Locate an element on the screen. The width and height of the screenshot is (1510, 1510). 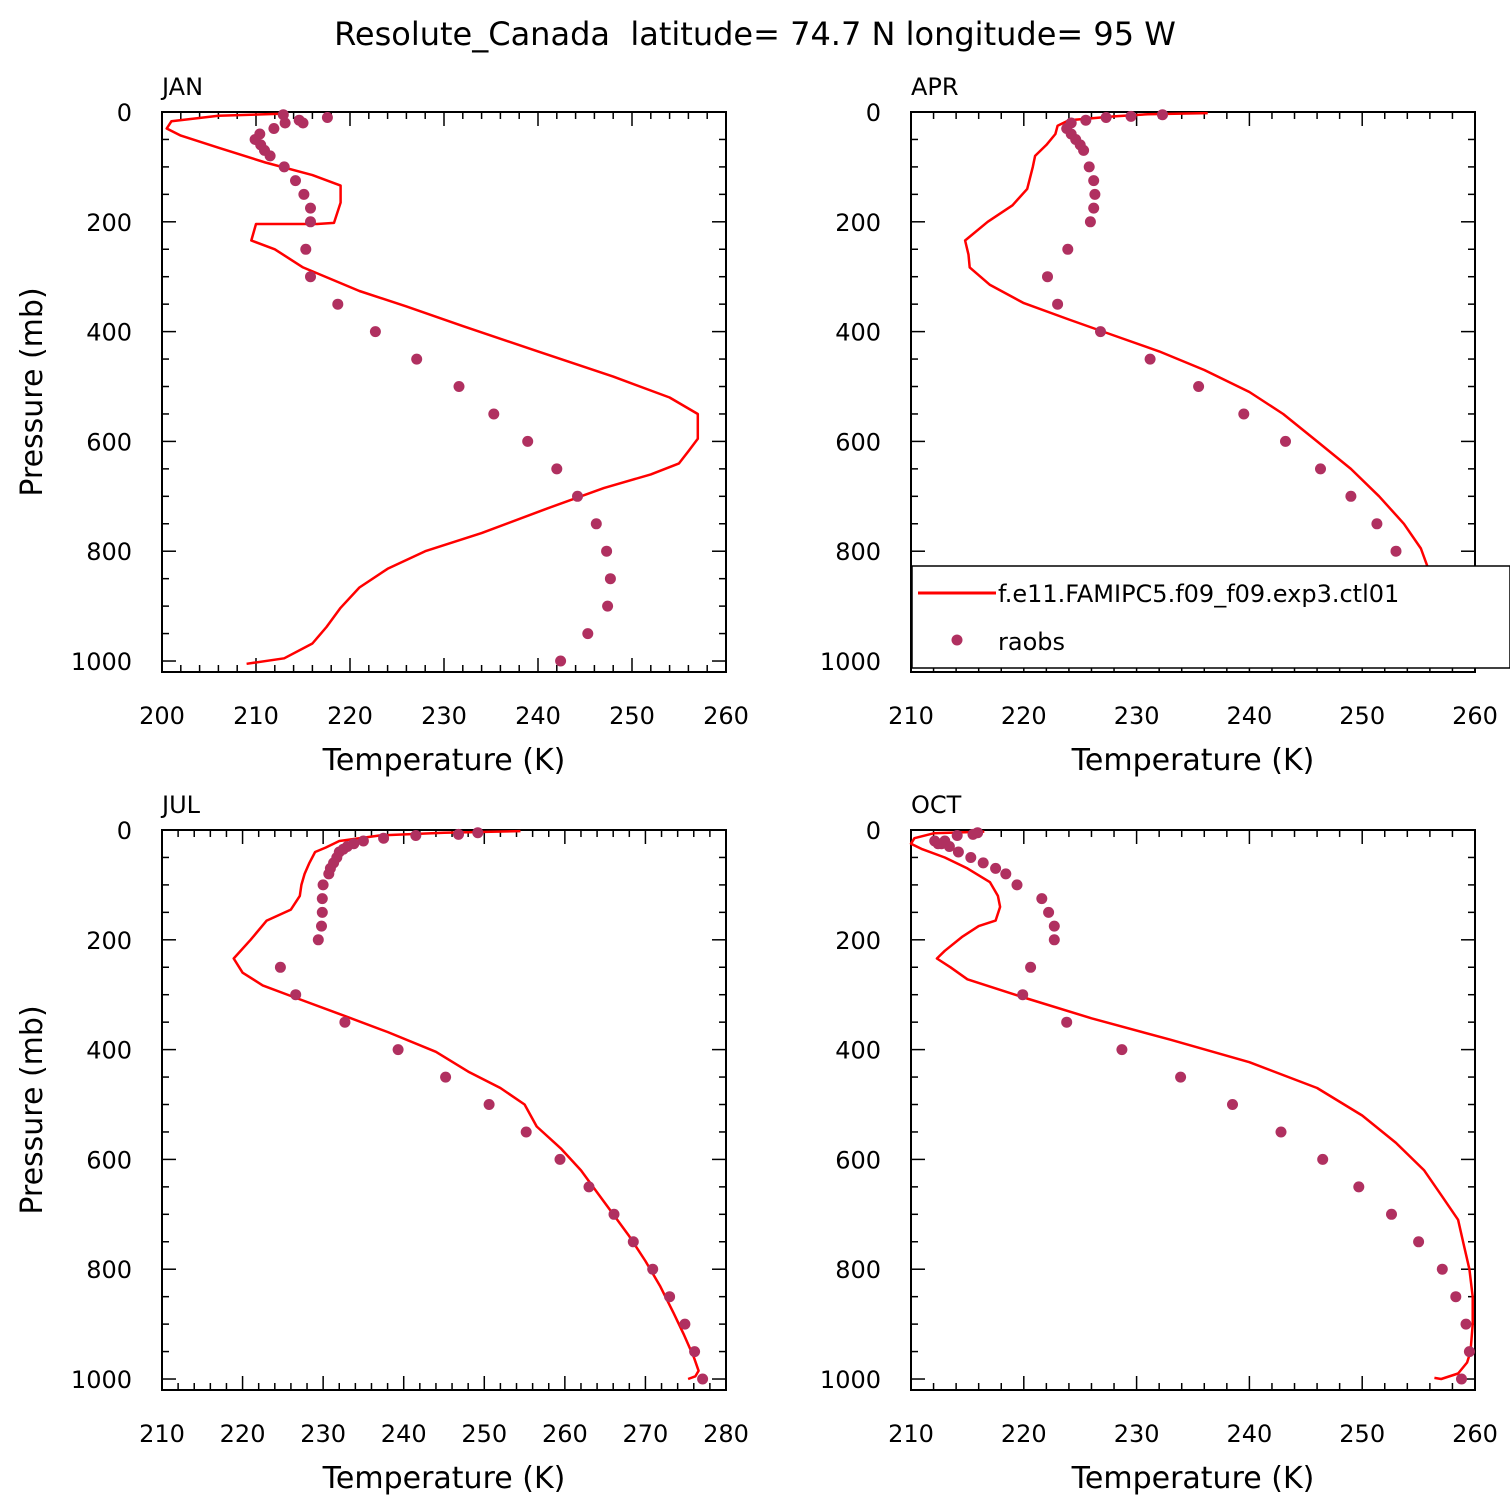
legend-box is located at coordinates (1210, 617).